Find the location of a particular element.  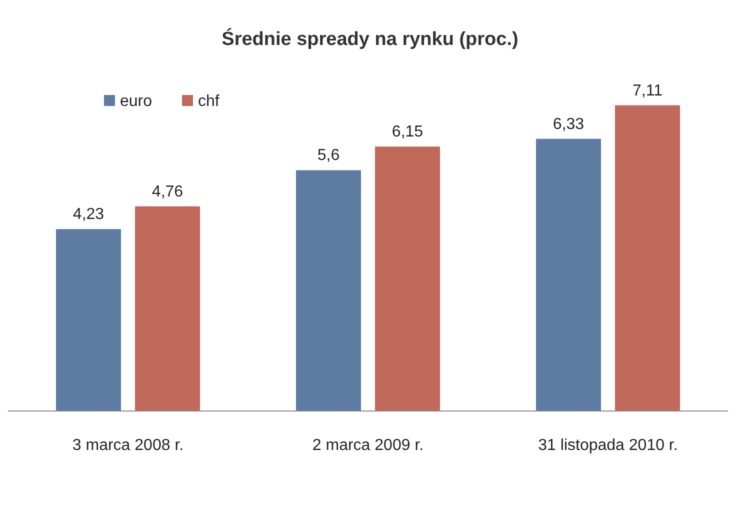

x-tick-label: 2 marca 2009 r. is located at coordinates (368, 445).